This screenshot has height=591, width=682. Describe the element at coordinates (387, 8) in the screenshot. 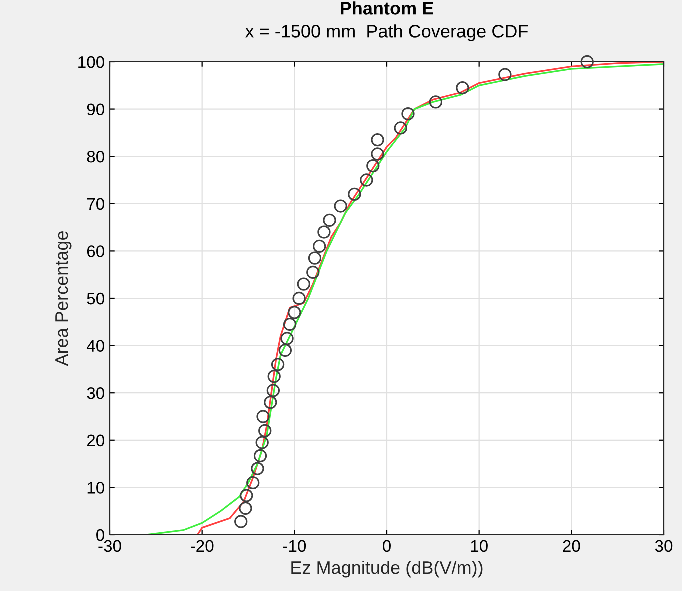

I see `chart-title: Phantom E` at that location.